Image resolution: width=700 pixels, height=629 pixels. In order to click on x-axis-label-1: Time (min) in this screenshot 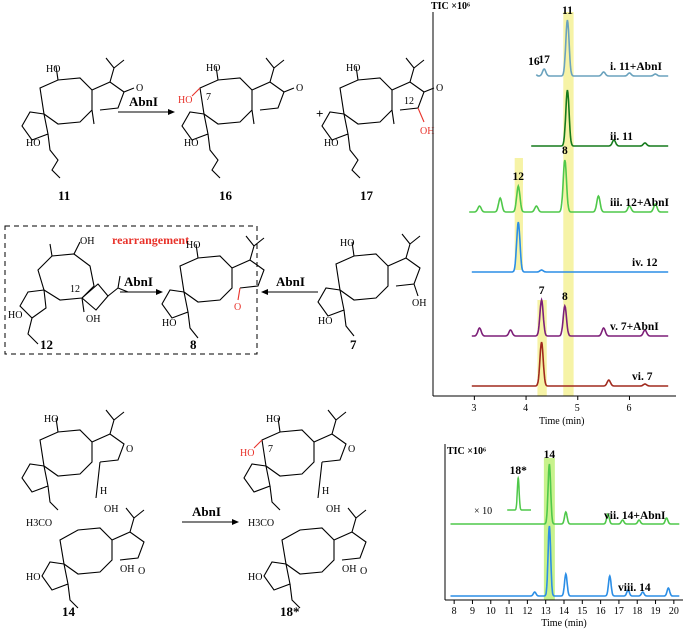, I will do `click(561, 421)`.